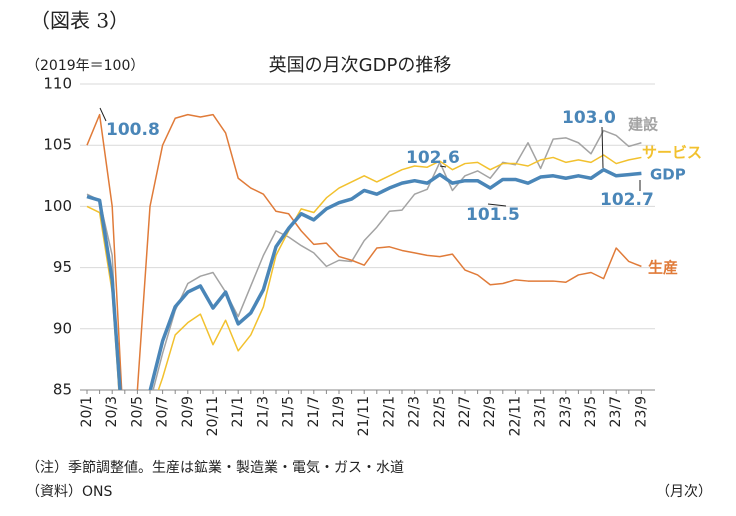 The width and height of the screenshot is (736, 516). I want to click on x-tick-label: 22/1, so click(389, 411).